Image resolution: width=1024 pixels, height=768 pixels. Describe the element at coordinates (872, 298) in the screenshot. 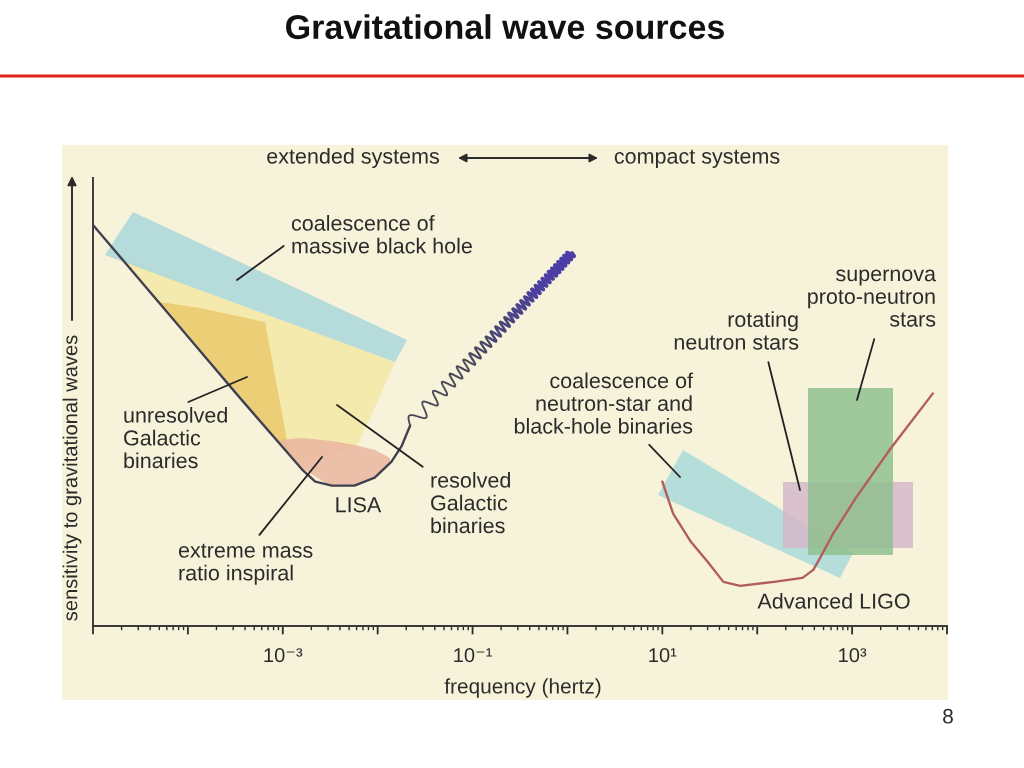

I see `annotation: supernova proto-neutron stars` at that location.